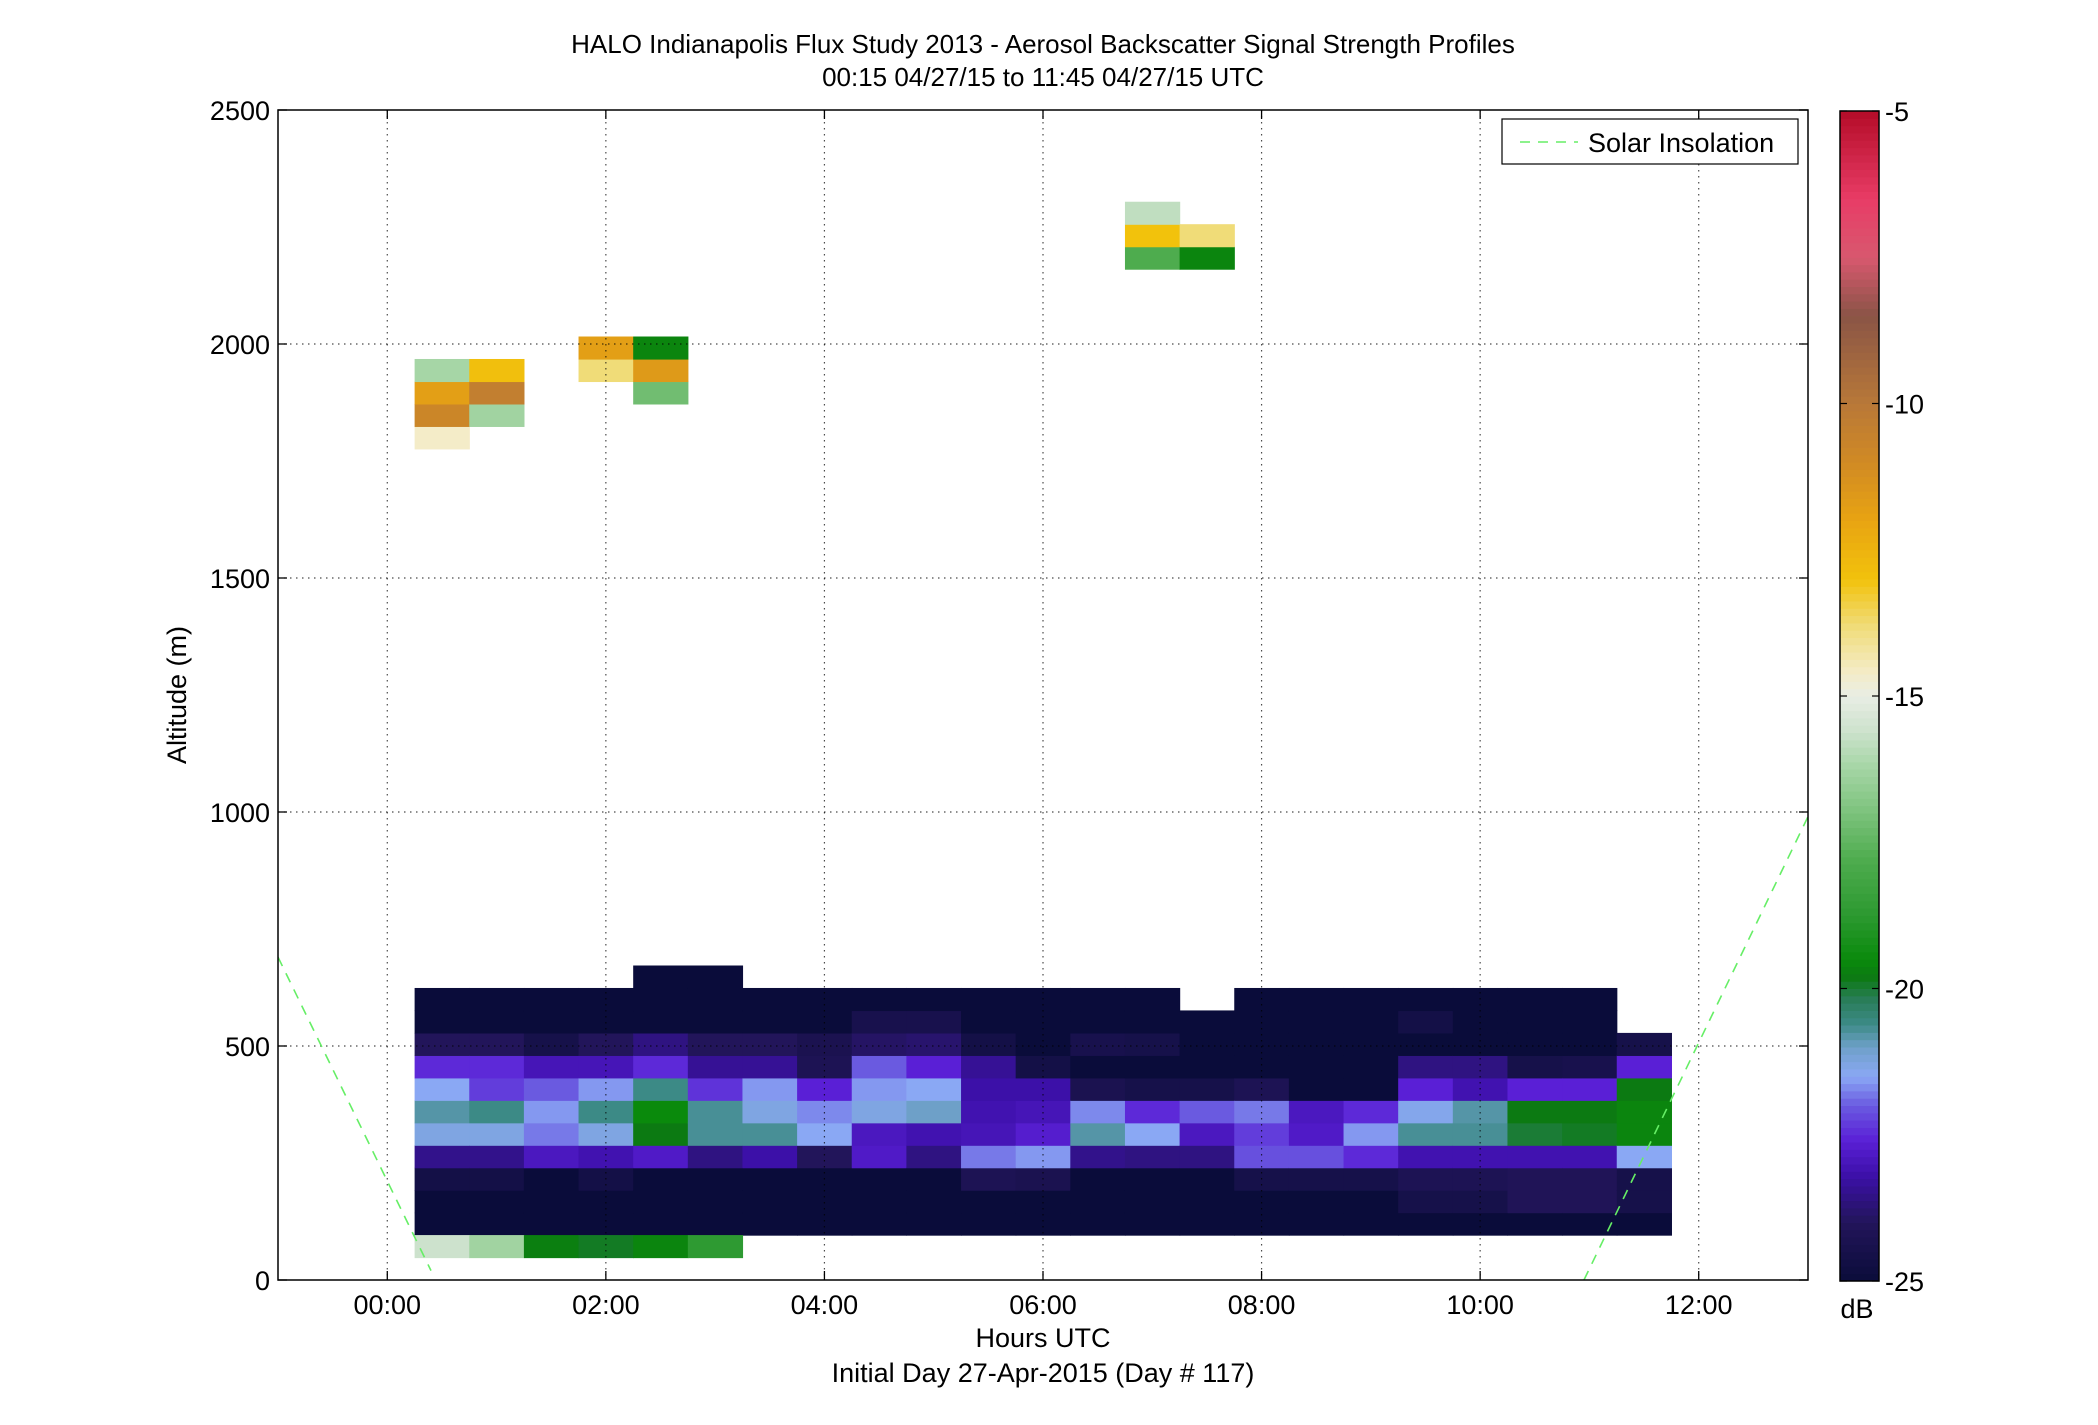 The image size is (2098, 1425). What do you see at coordinates (387, 1305) in the screenshot?
I see `x-tick-label: 00:00` at bounding box center [387, 1305].